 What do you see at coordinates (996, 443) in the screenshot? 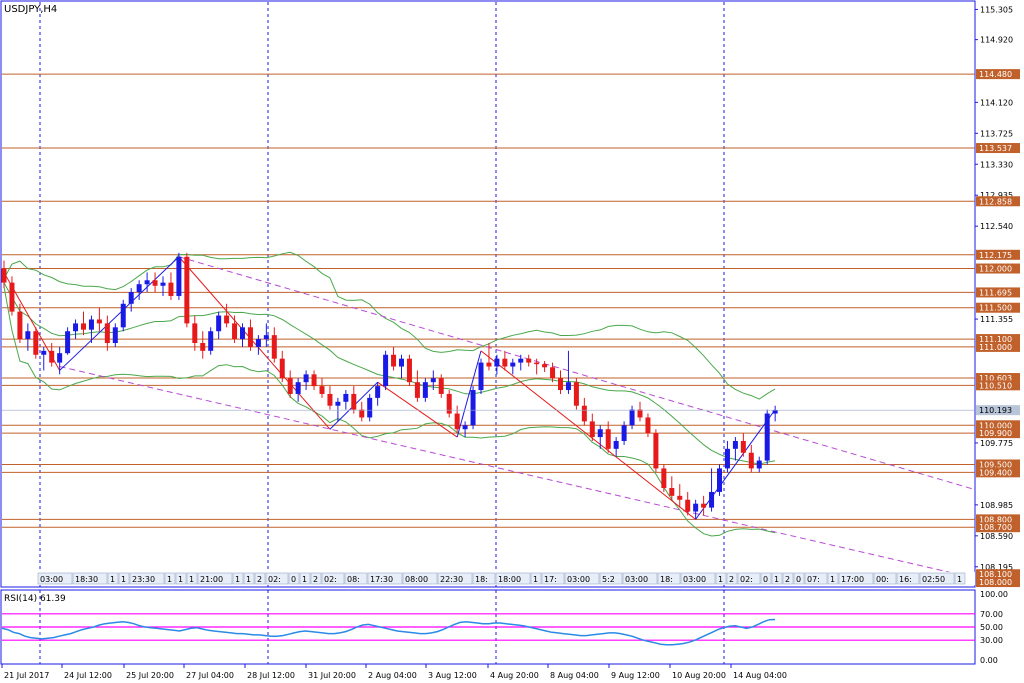
I see `price-tick-label: 109.775` at bounding box center [996, 443].